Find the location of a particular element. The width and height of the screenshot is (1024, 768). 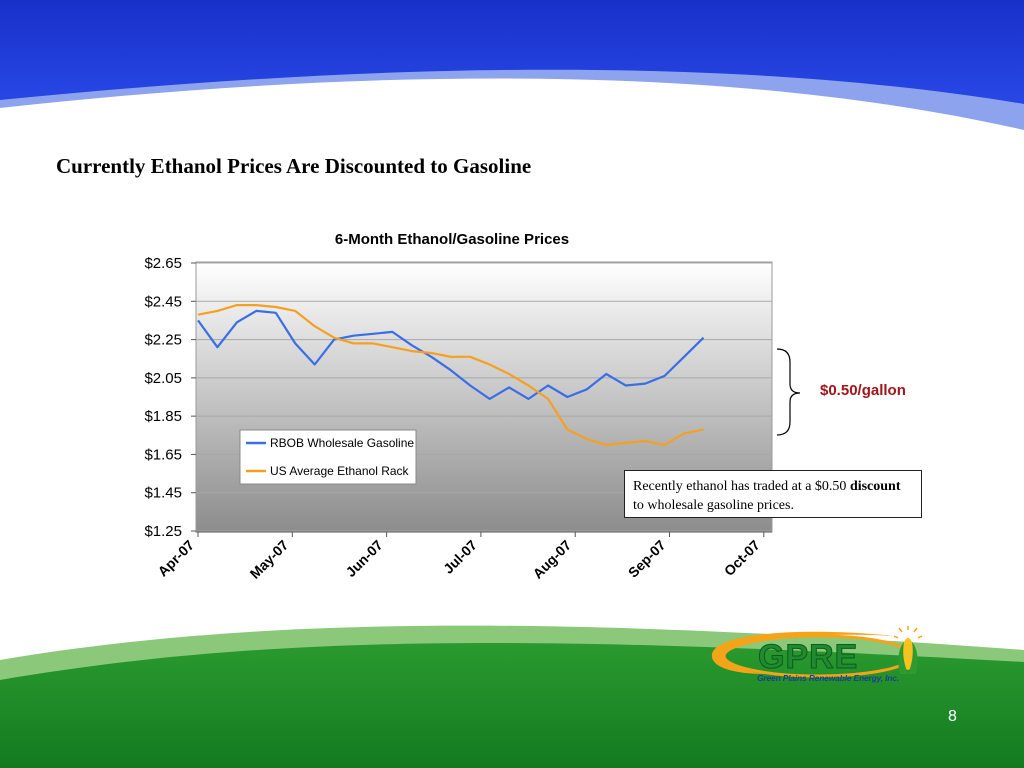

x-tick-label: Aug-07 is located at coordinates (551, 559).